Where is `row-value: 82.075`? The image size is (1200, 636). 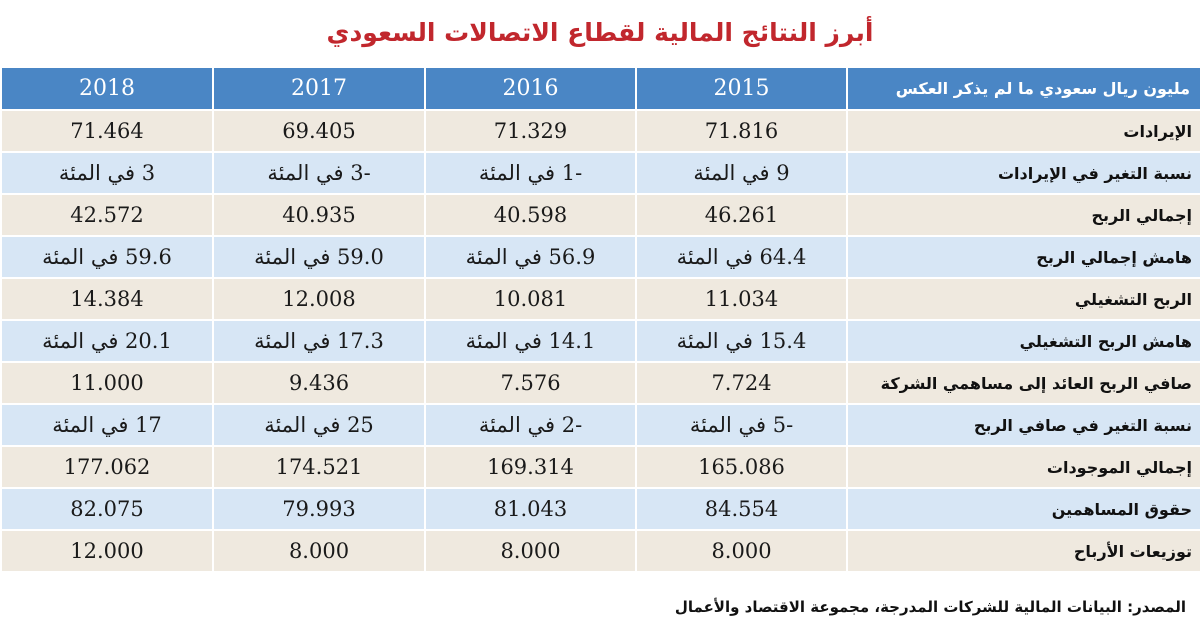 row-value: 82.075 is located at coordinates (107, 509).